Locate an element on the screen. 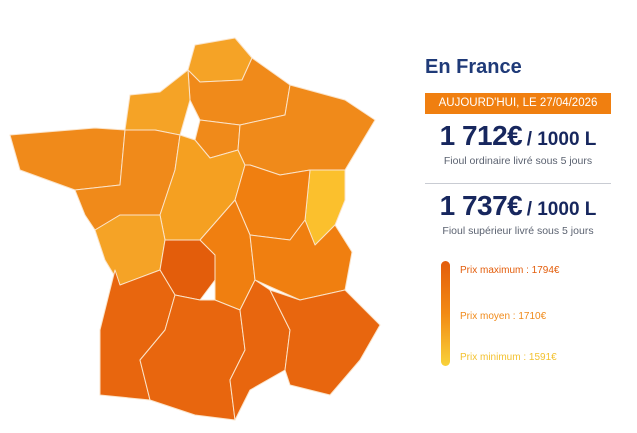 The width and height of the screenshot is (637, 433). legend-min: Prix minimum : 1591€ is located at coordinates (508, 357).